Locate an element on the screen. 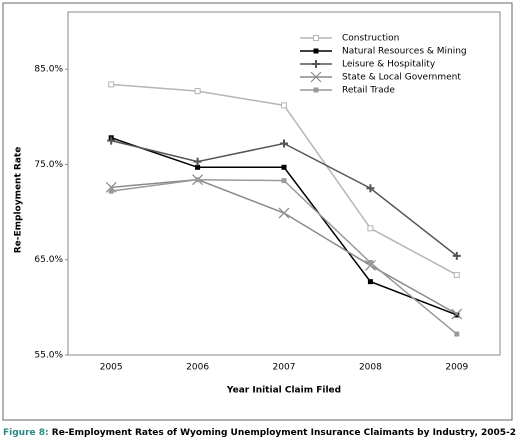 Image resolution: width=516 pixels, height=442 pixels. y-axis-title: Re-Employment Rate is located at coordinates (19, 200).